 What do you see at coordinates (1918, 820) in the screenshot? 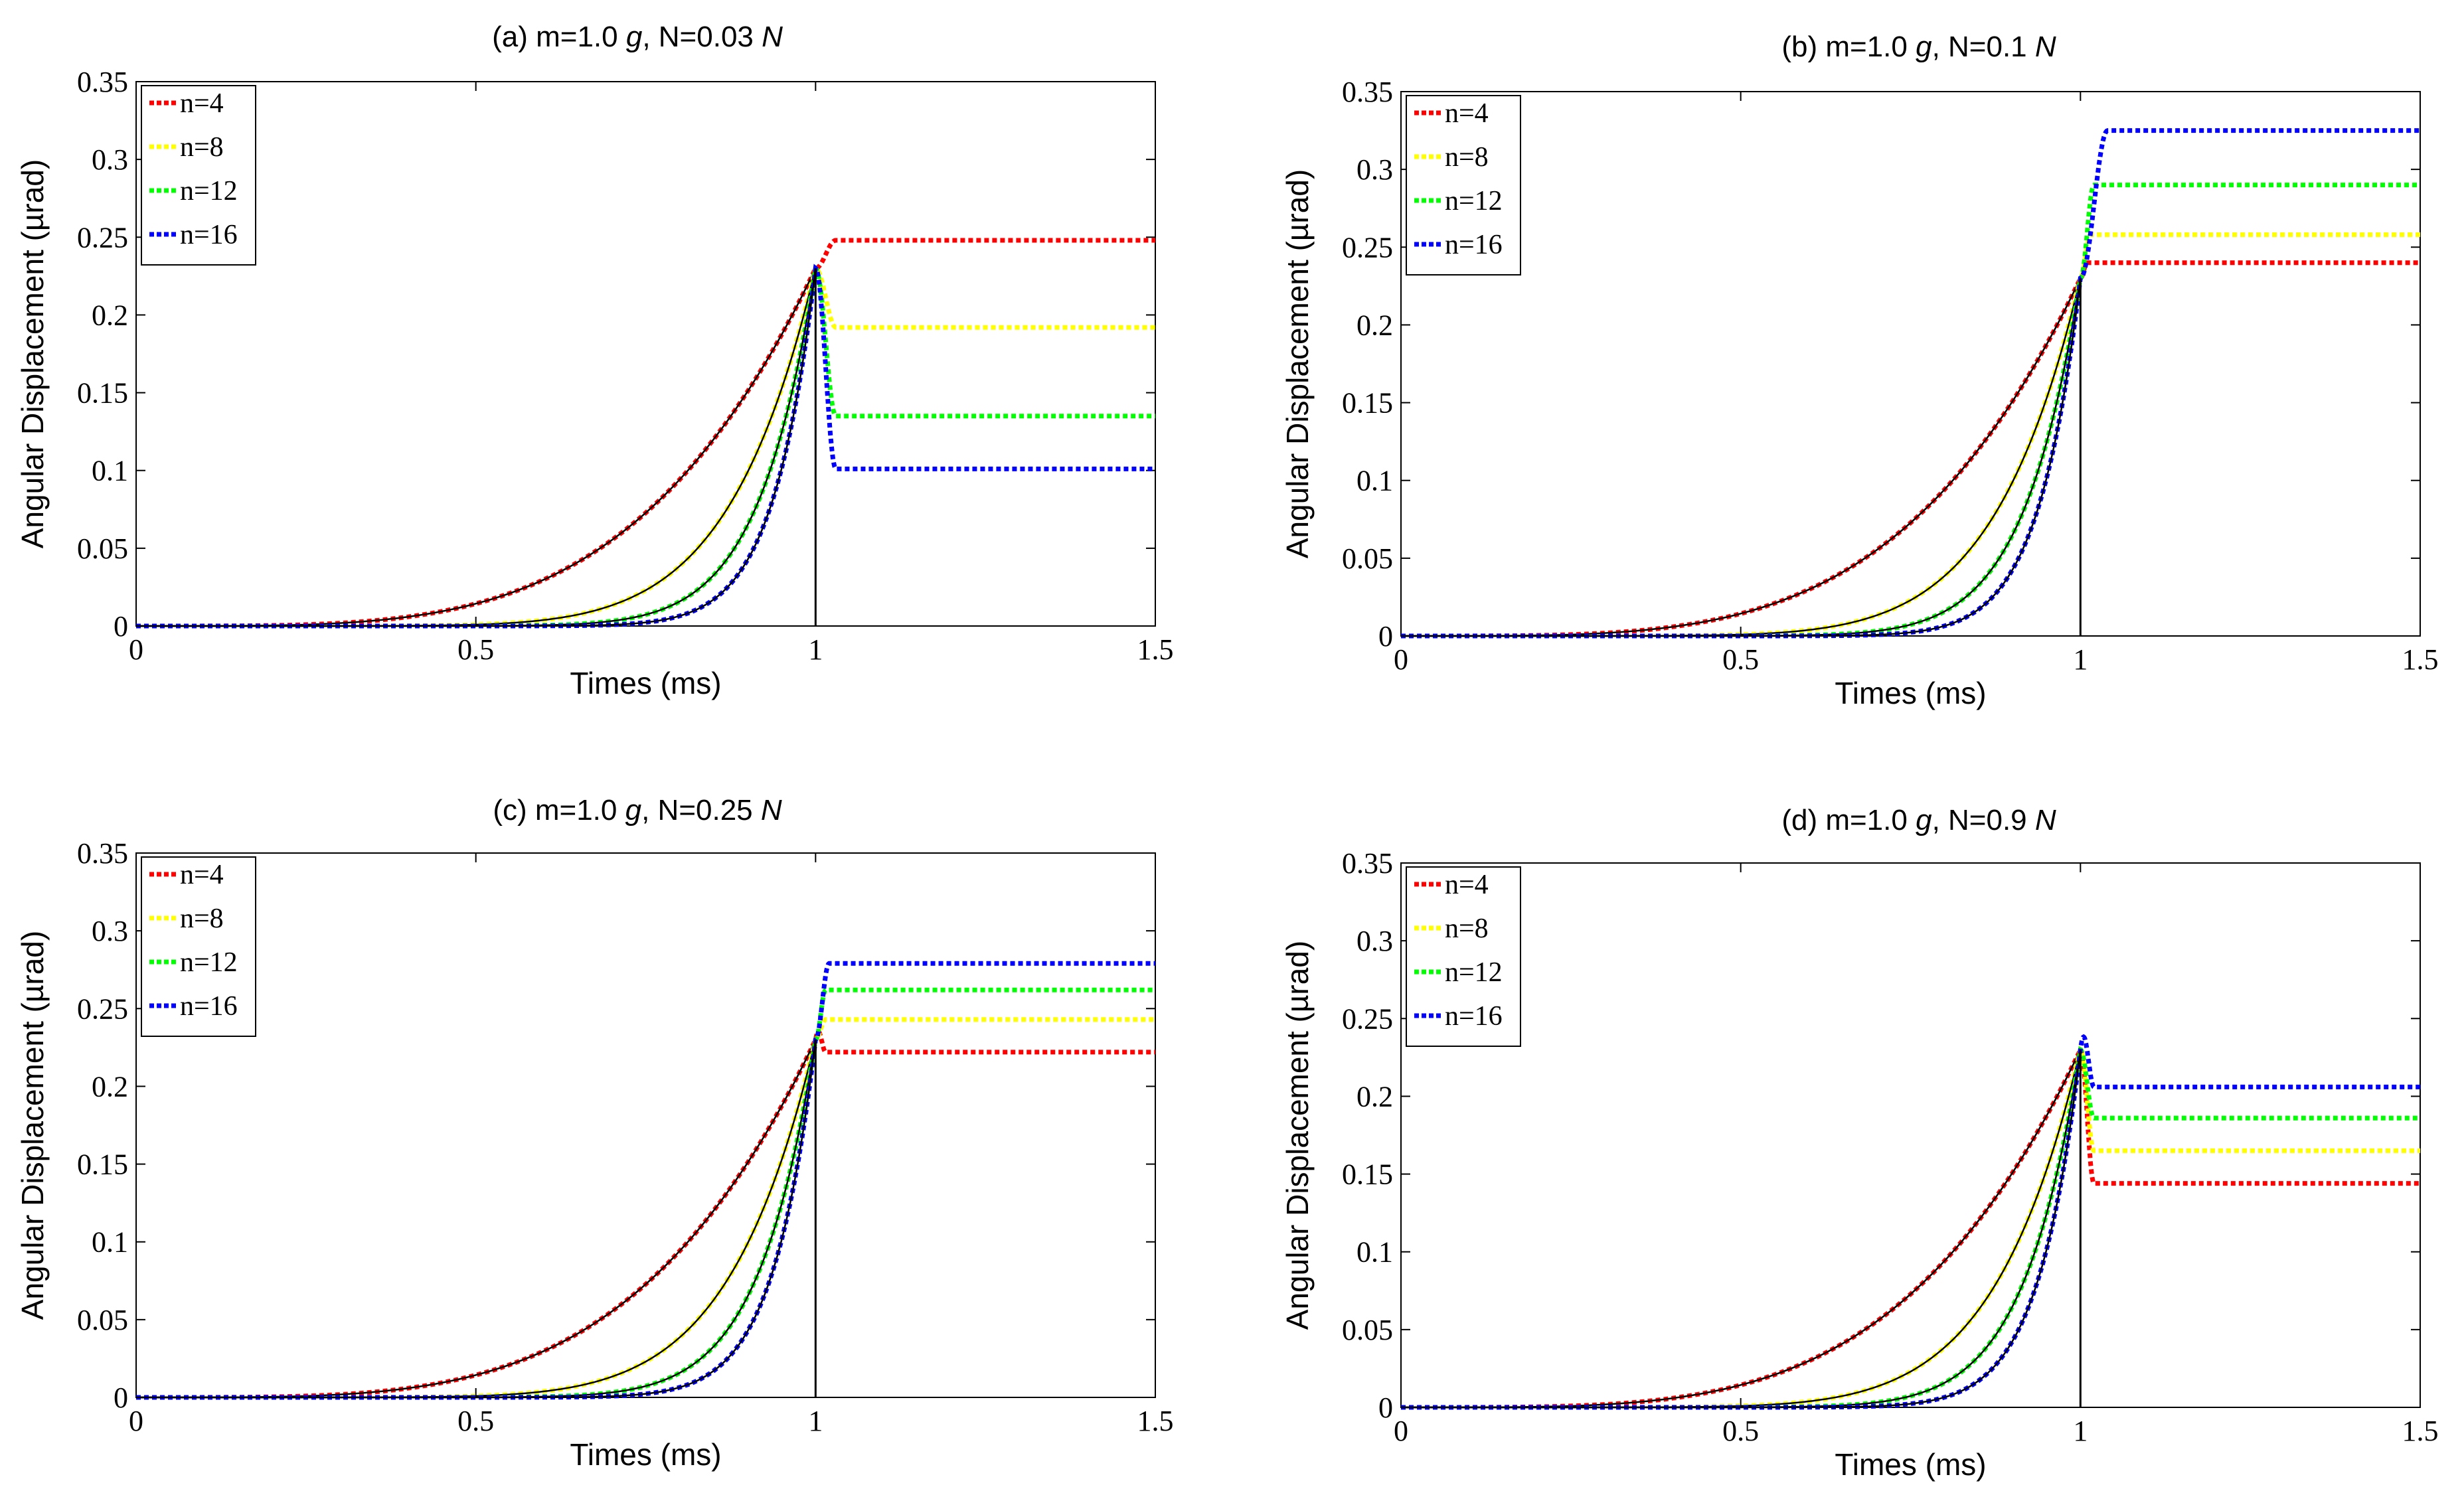
I see `chart-title: (d) m=1.0 g, N=0.9 N` at bounding box center [1918, 820].